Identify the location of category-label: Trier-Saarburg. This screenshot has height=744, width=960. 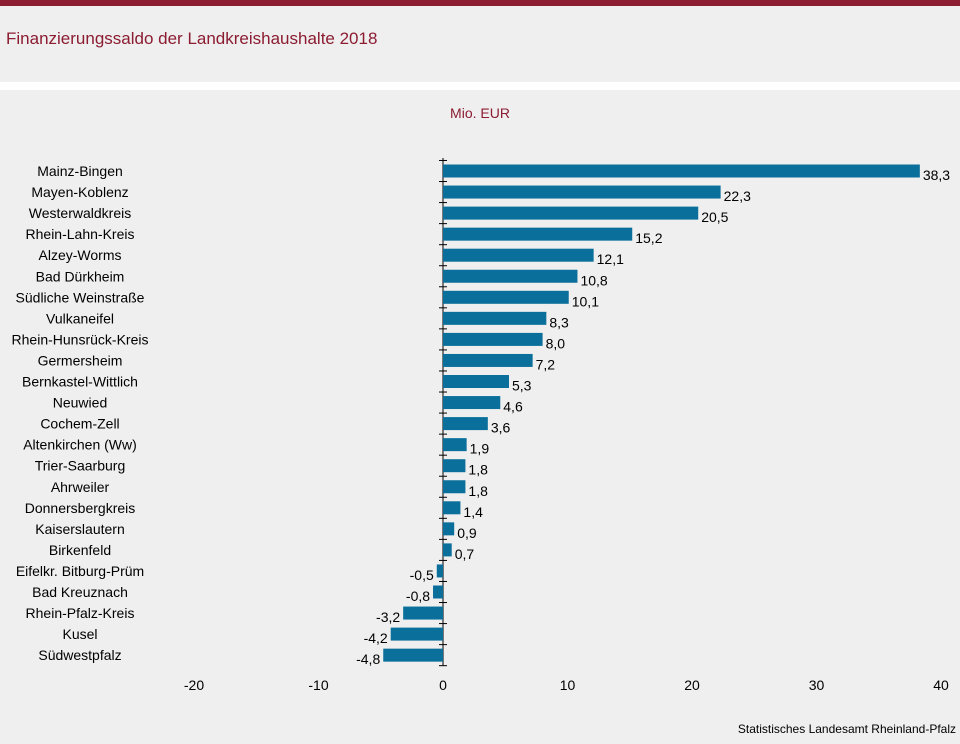
(80, 466).